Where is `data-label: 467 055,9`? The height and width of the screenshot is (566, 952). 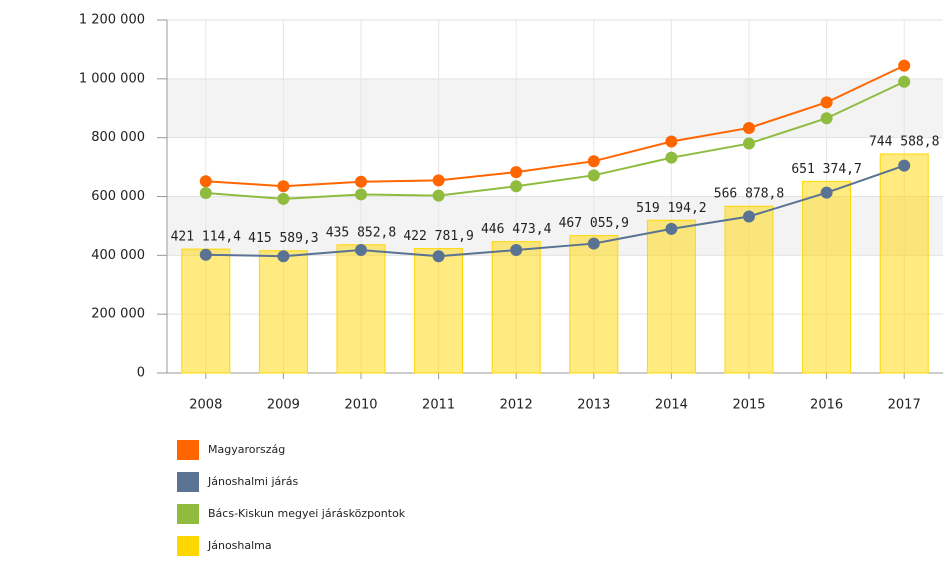
data-label: 467 055,9 is located at coordinates (594, 223).